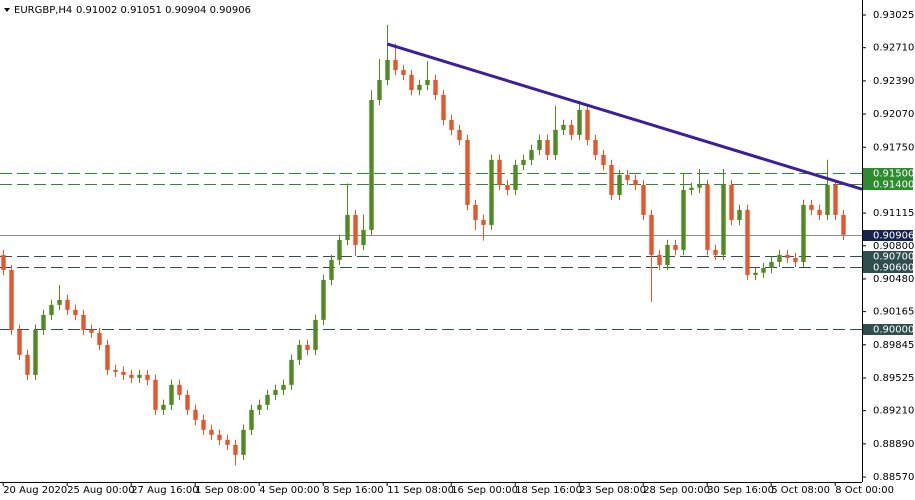 The width and height of the screenshot is (915, 500). What do you see at coordinates (893, 246) in the screenshot?
I see `y-tick-label: 0.90800` at bounding box center [893, 246].